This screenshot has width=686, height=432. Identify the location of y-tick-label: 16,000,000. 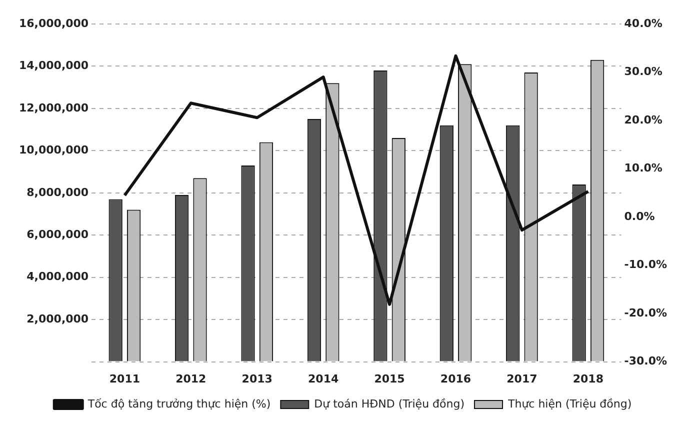
(53, 23).